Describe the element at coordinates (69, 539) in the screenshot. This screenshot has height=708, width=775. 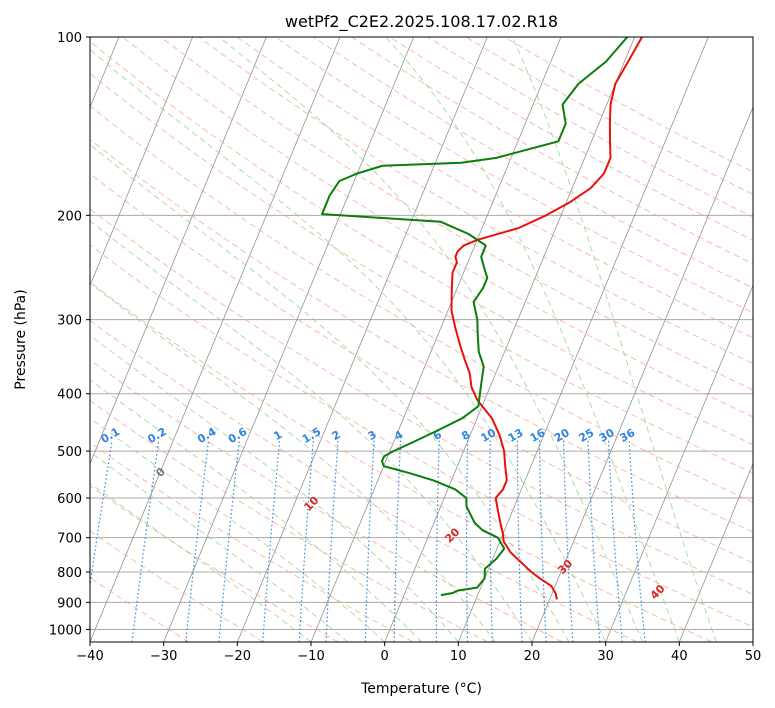
I see `y-tick-label: 700` at that location.